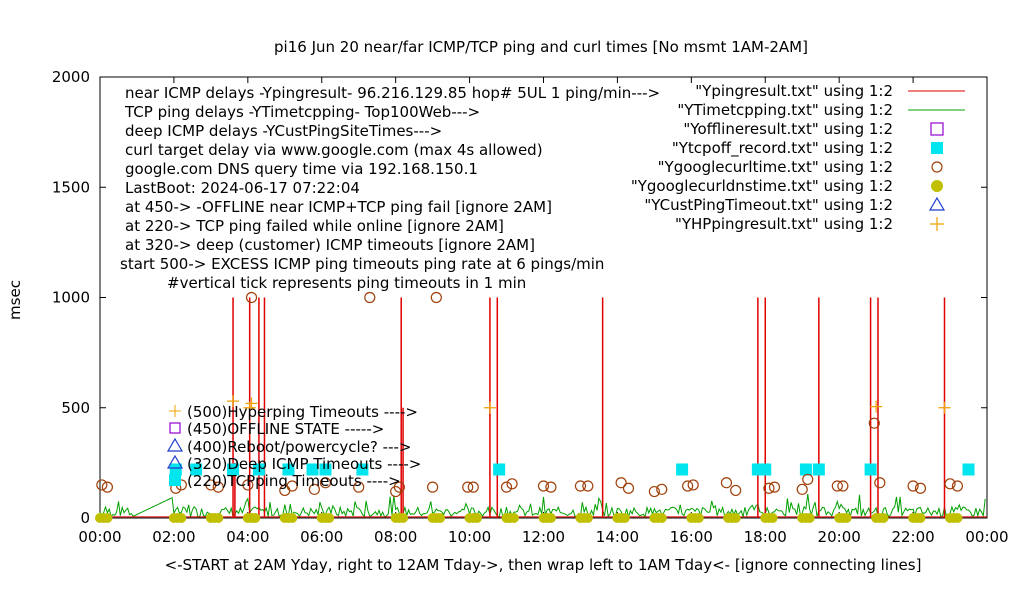 The width and height of the screenshot is (1020, 600). I want to click on legend-label: "YTimetcpping.txt" using 1:2, so click(785, 110).